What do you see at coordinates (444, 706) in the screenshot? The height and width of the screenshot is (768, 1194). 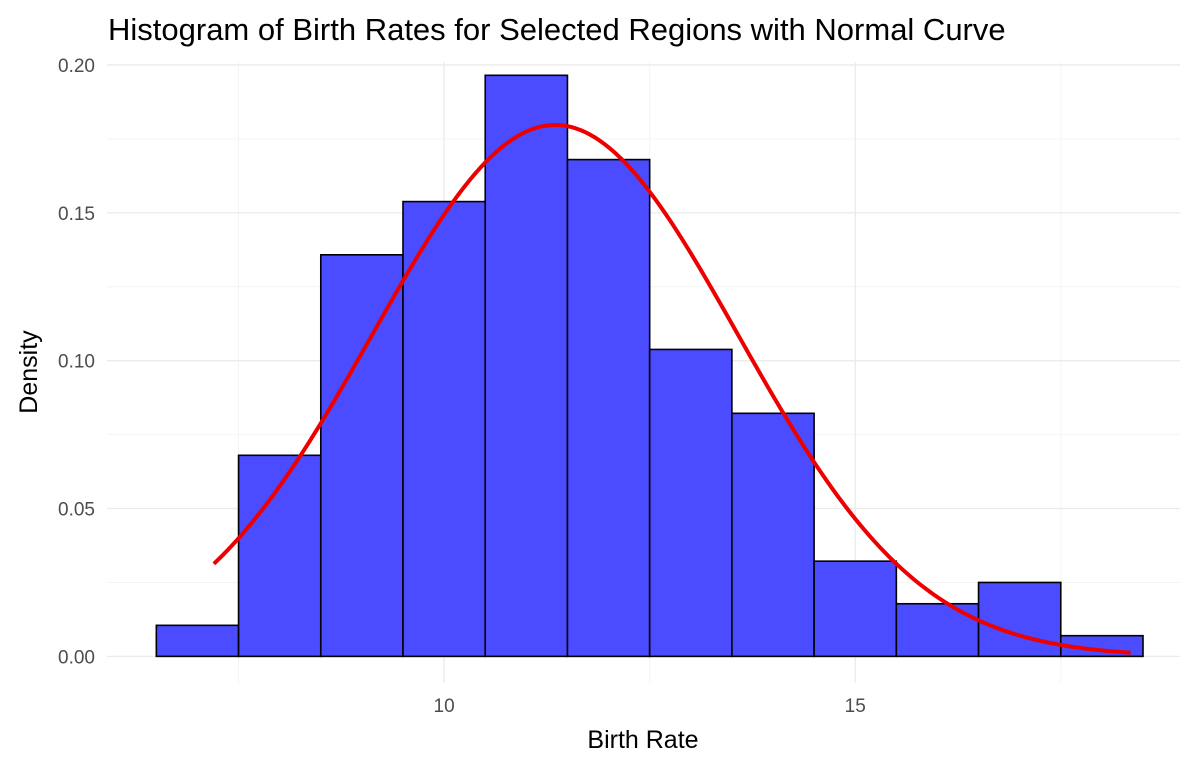 I see `x-tick-label: 10` at bounding box center [444, 706].